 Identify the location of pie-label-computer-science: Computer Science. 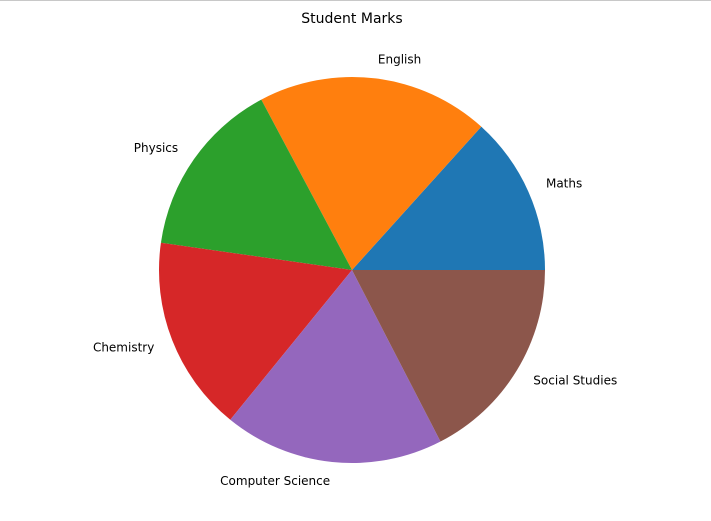
(275, 481).